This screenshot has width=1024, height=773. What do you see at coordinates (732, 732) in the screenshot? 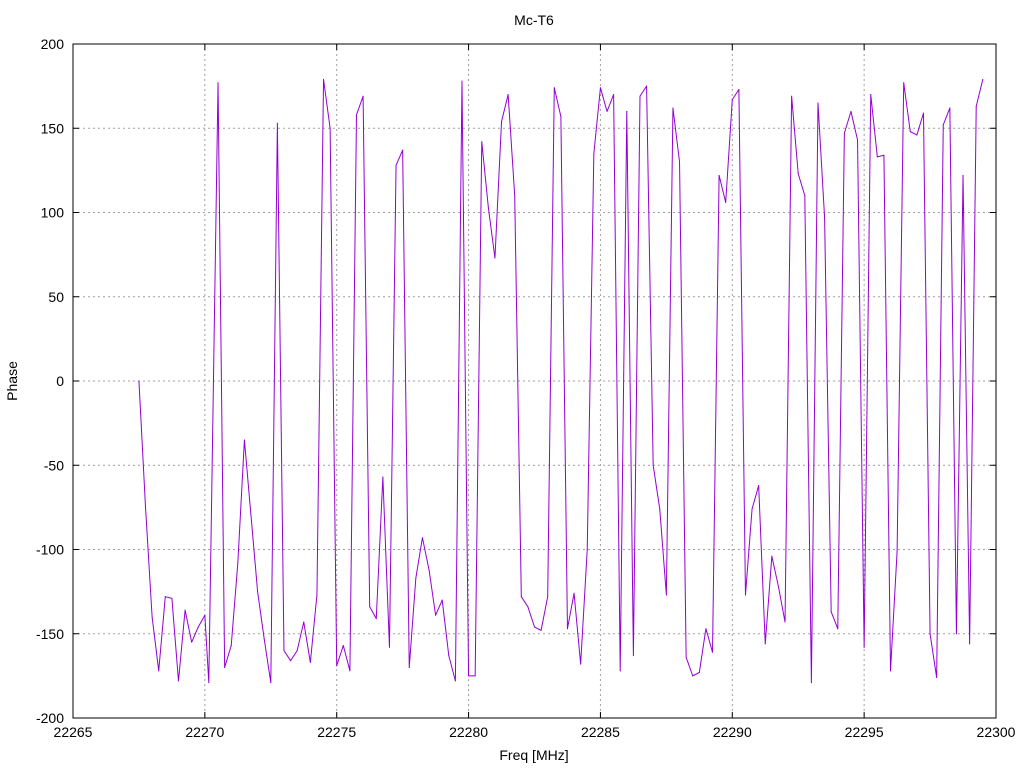
I see `x-tick-label: 22290` at bounding box center [732, 732].